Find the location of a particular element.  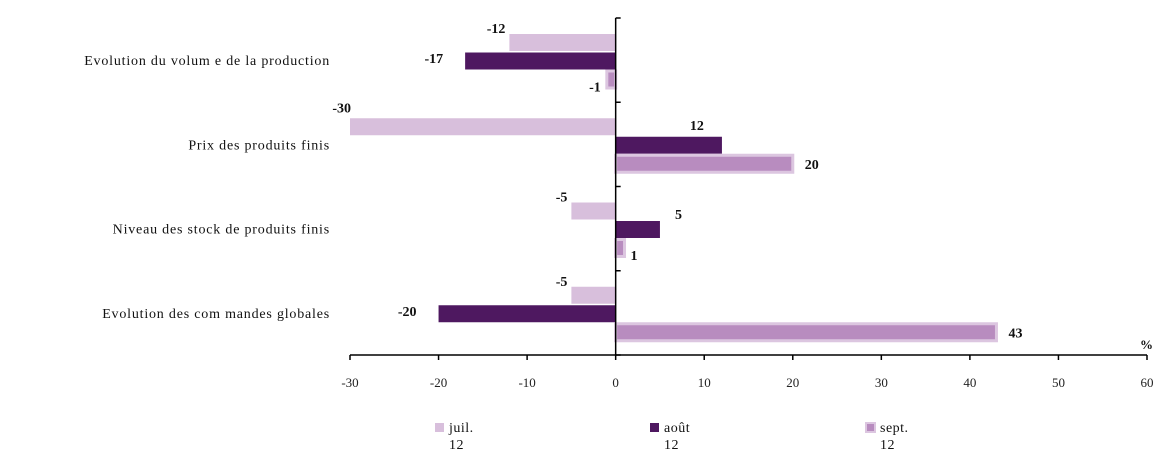

data-label: -1 is located at coordinates (595, 88).